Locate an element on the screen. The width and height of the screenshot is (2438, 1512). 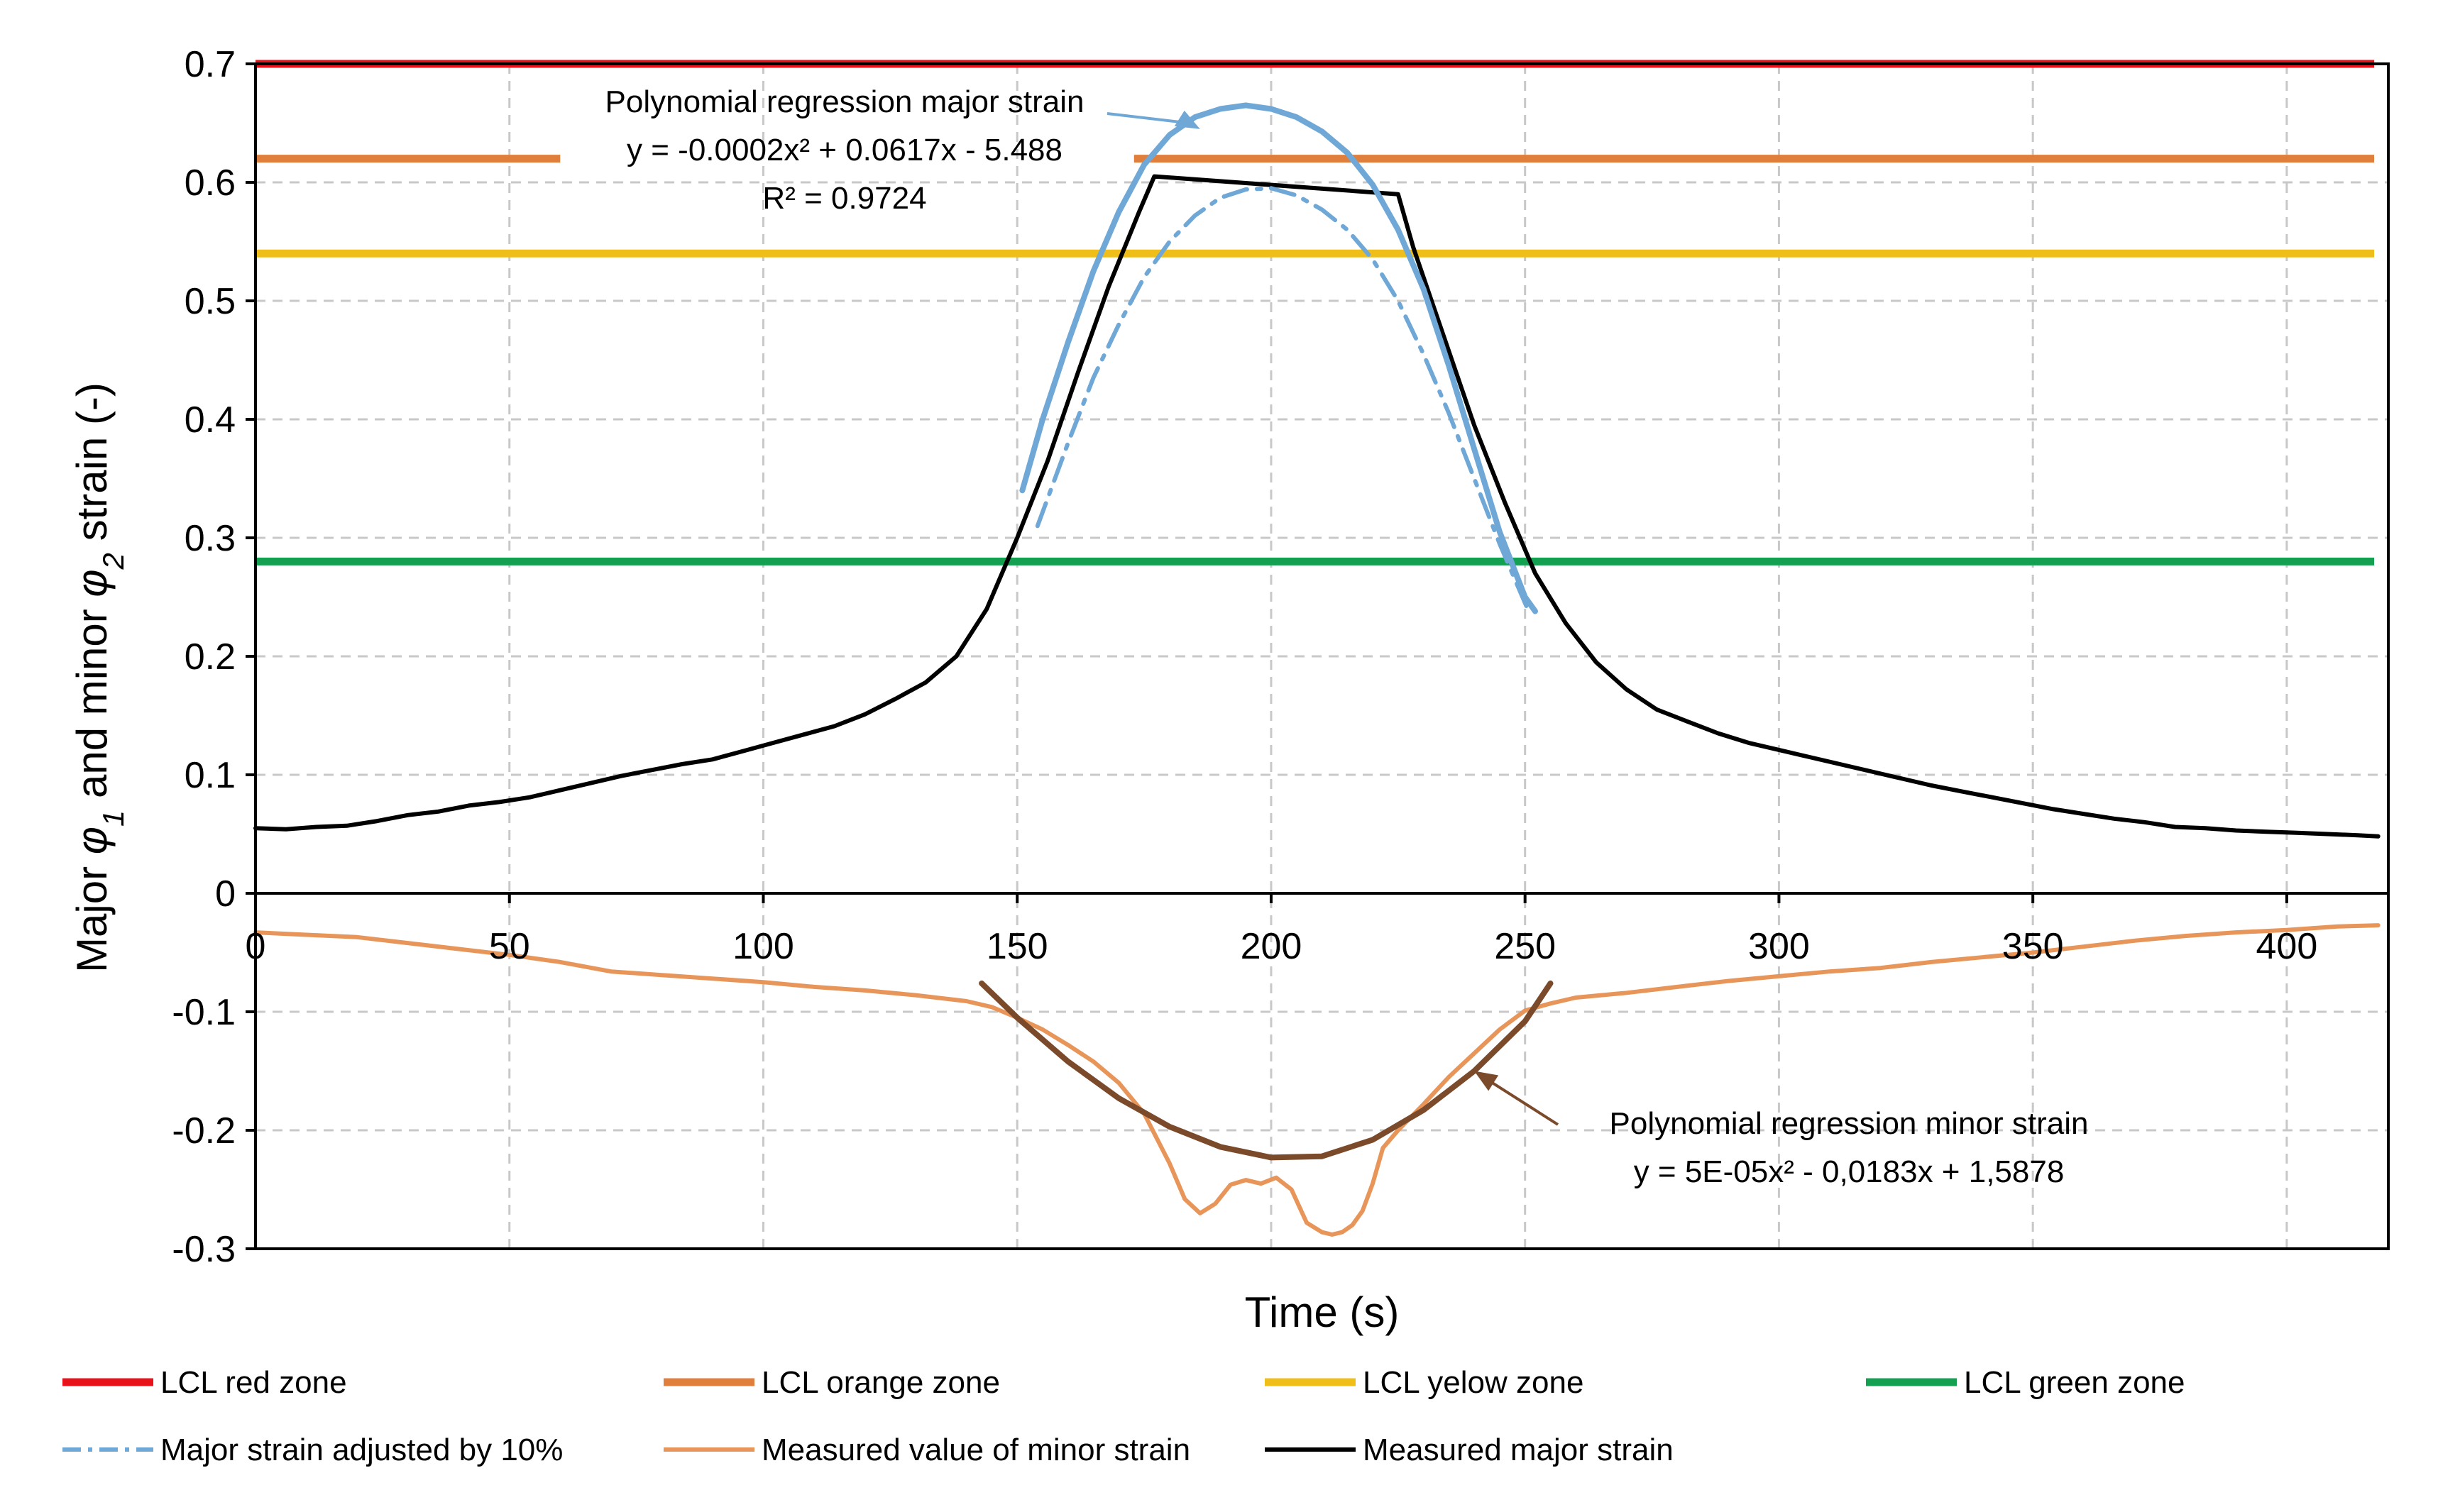
y-tick-label: 0.5 is located at coordinates (210, 302).